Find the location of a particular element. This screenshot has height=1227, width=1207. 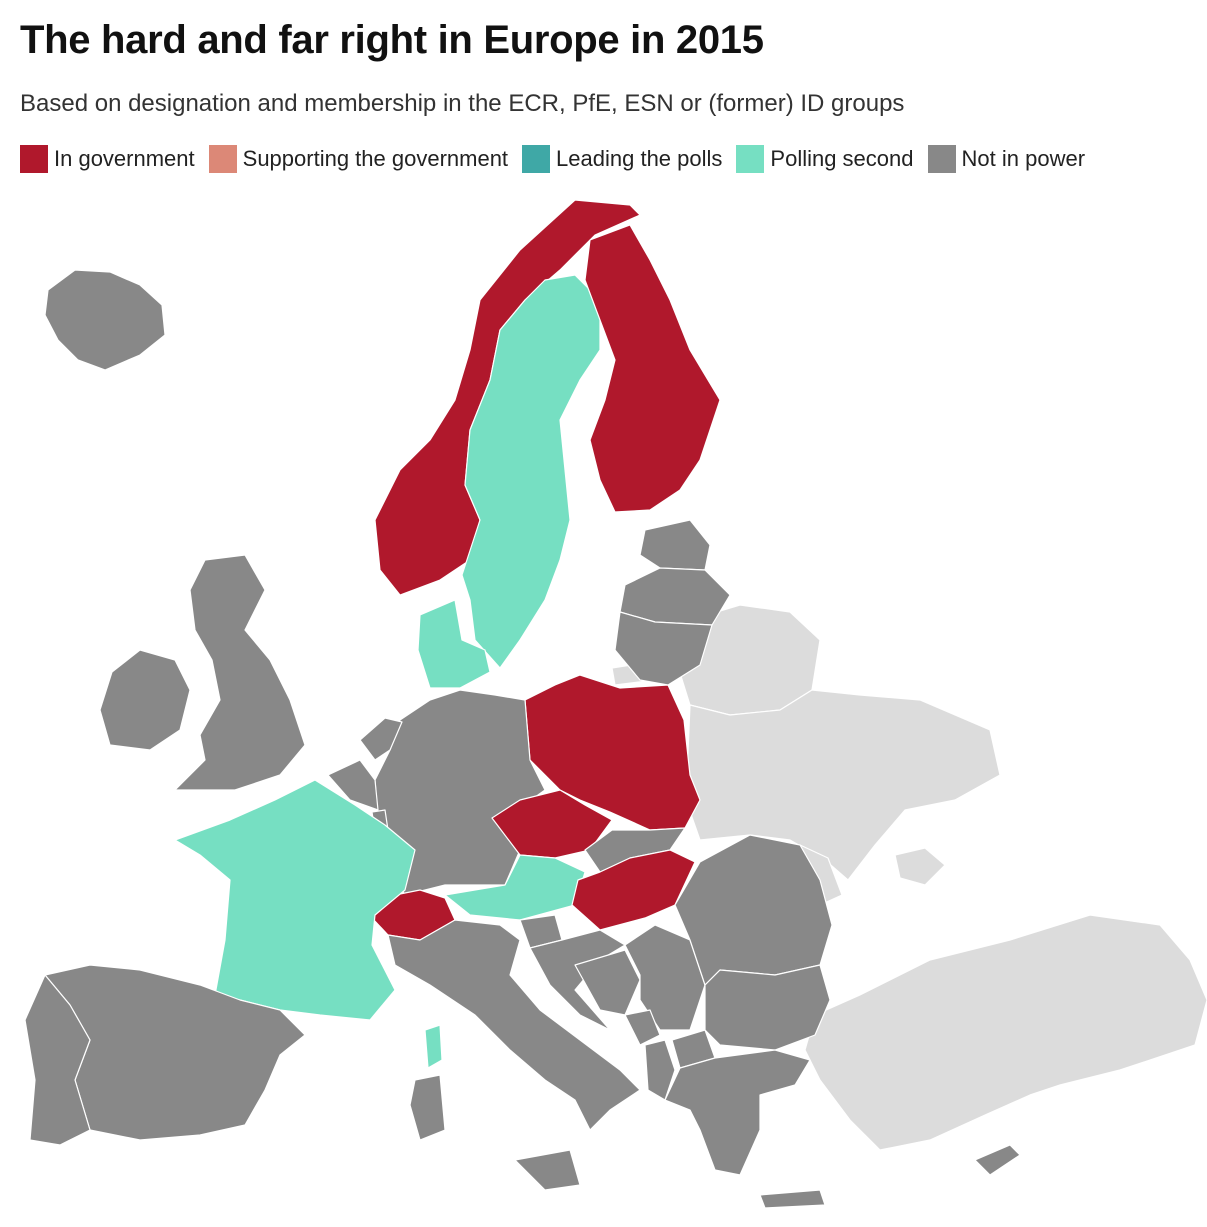

country-corsica is located at coordinates (433, 1046).